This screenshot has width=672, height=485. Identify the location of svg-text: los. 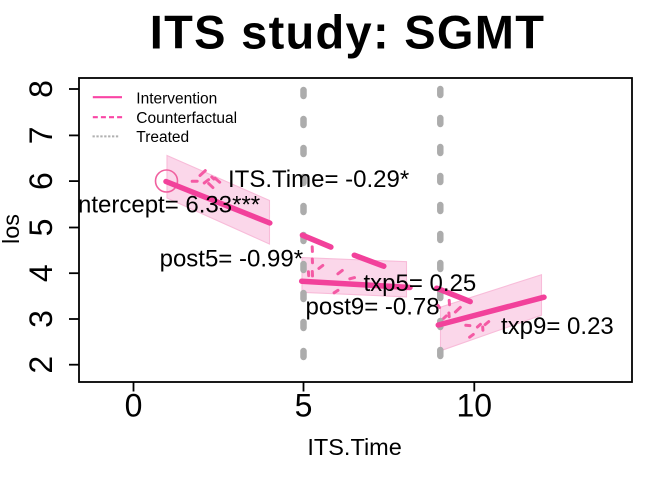
(12, 229).